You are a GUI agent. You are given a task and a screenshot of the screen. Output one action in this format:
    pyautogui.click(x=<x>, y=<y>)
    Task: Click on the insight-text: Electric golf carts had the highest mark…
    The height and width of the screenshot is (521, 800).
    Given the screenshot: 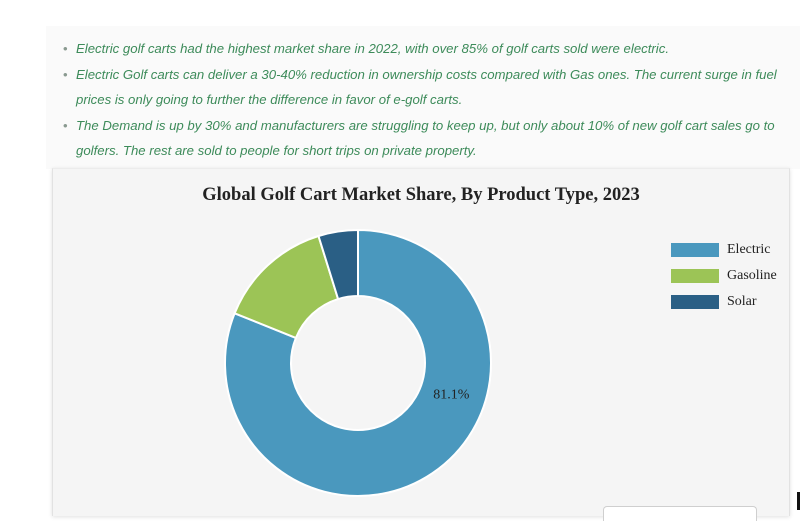 What is the action you would take?
    pyautogui.click(x=372, y=48)
    